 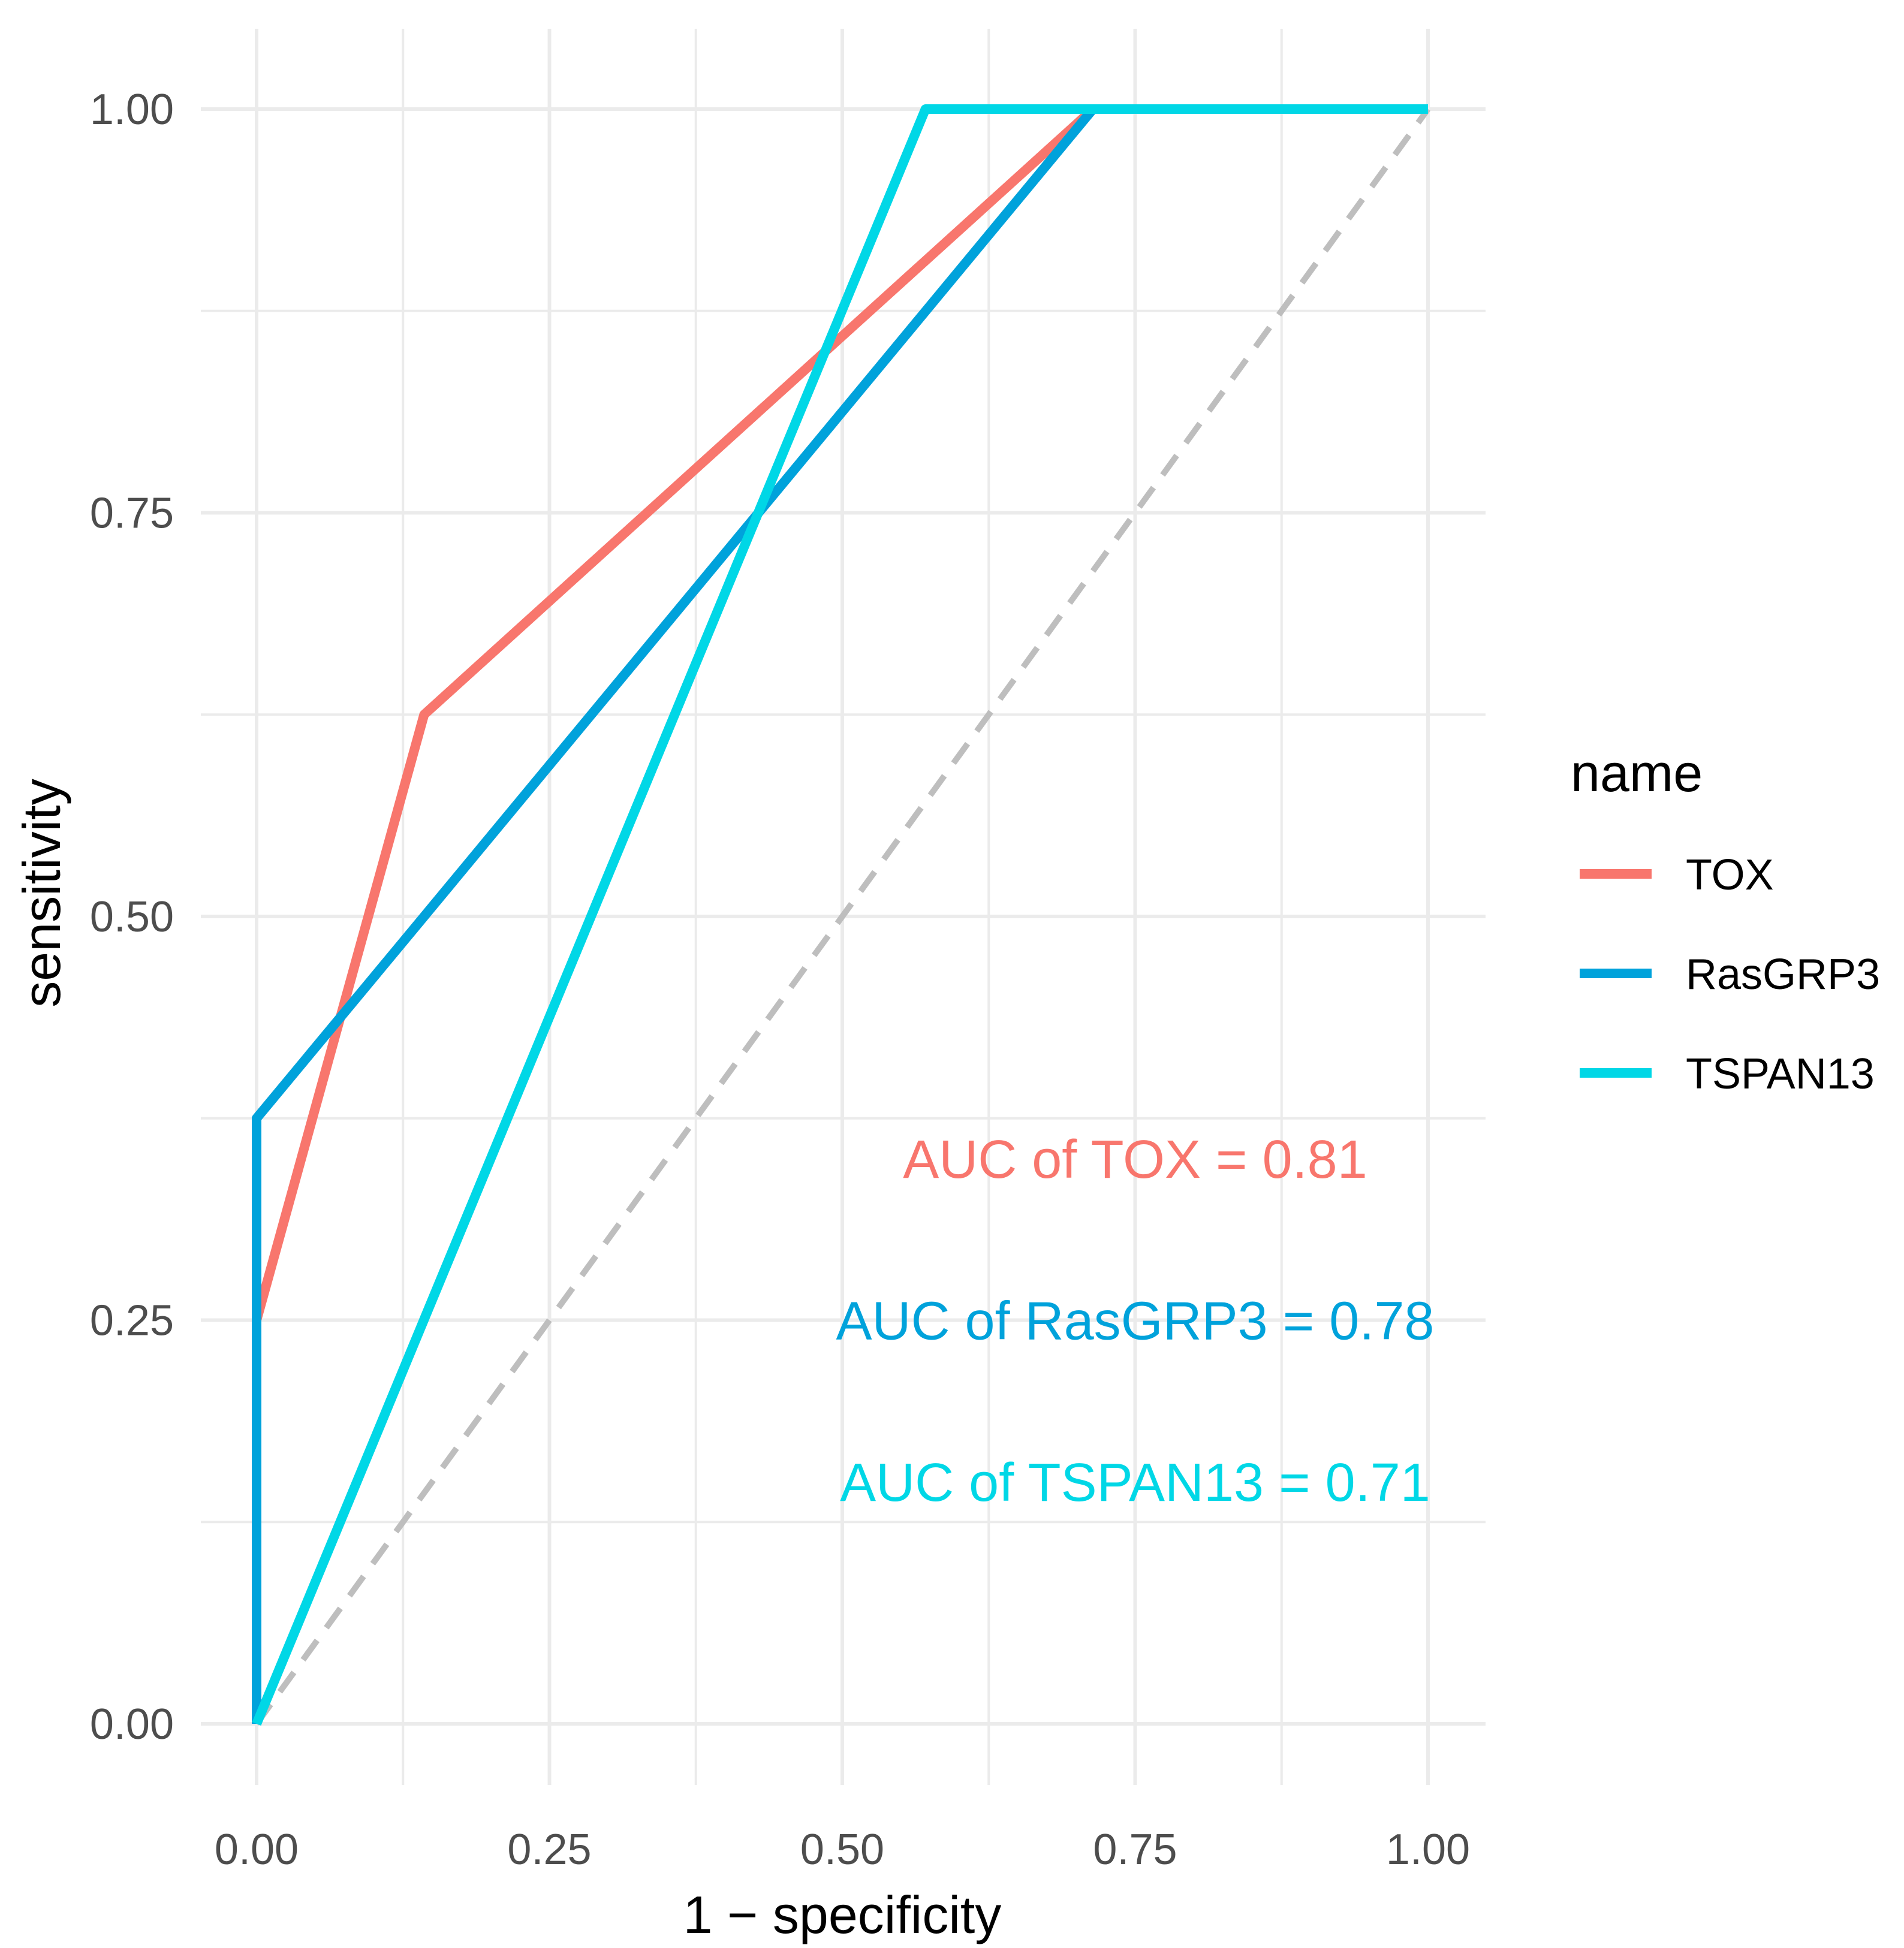 I want to click on x-tick-label: 0.25, so click(x=549, y=1850).